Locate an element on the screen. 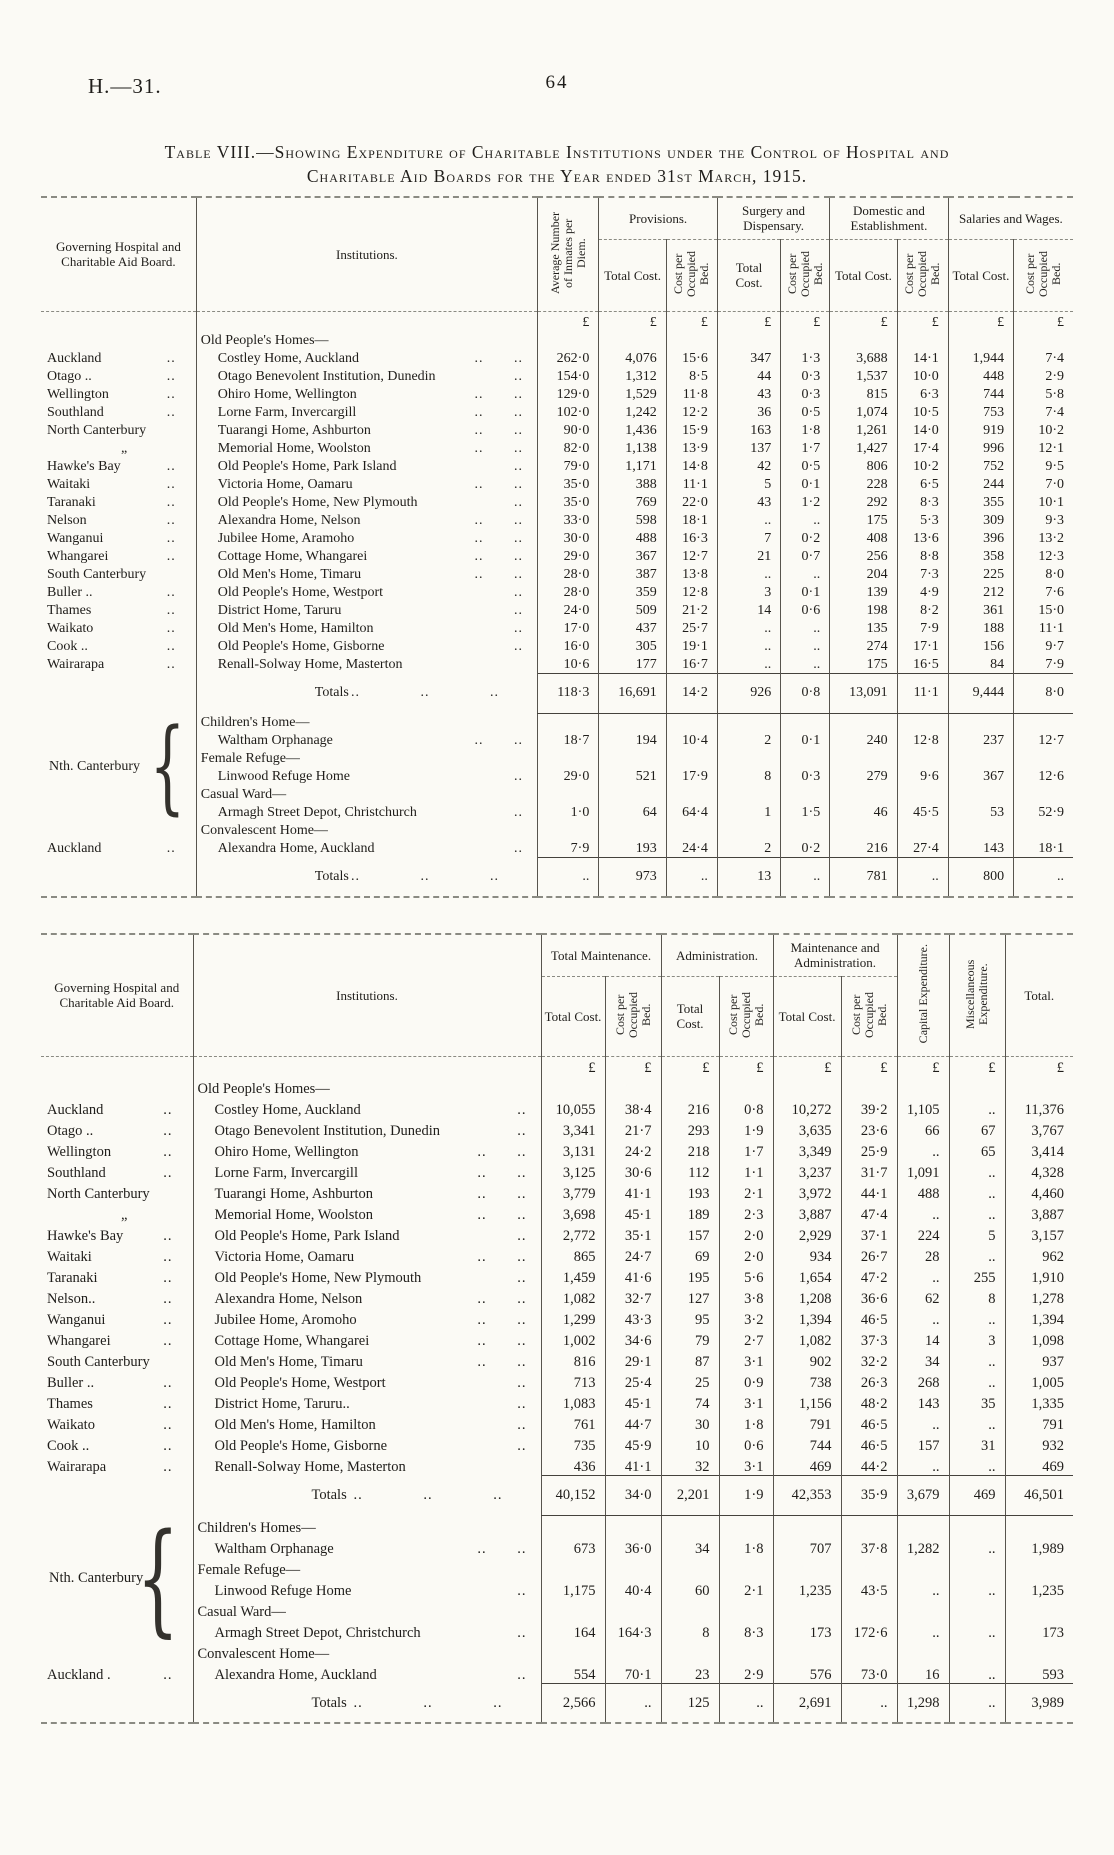 This screenshot has height=1855, width=1114. value-cell: 157 is located at coordinates (923, 1443).